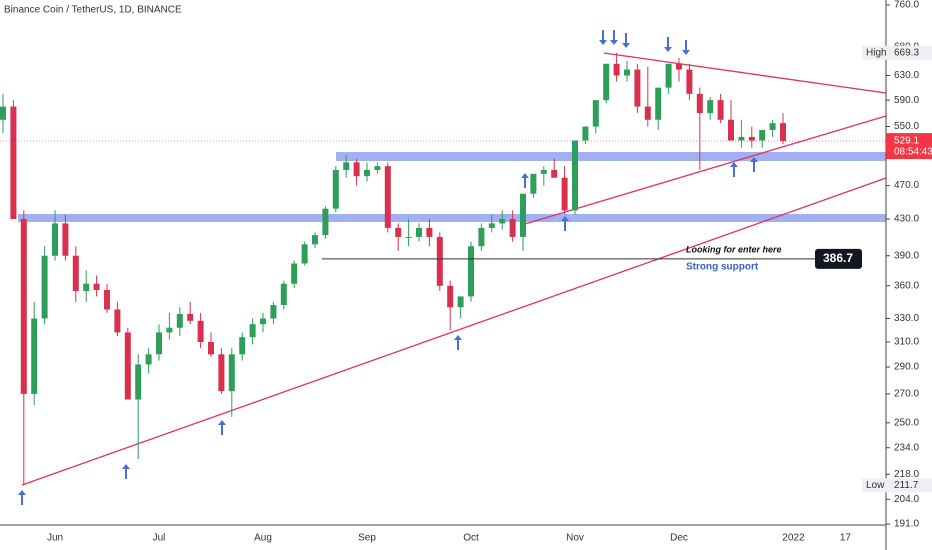 The image size is (932, 550). I want to click on y-tick-label: 310.0, so click(906, 342).